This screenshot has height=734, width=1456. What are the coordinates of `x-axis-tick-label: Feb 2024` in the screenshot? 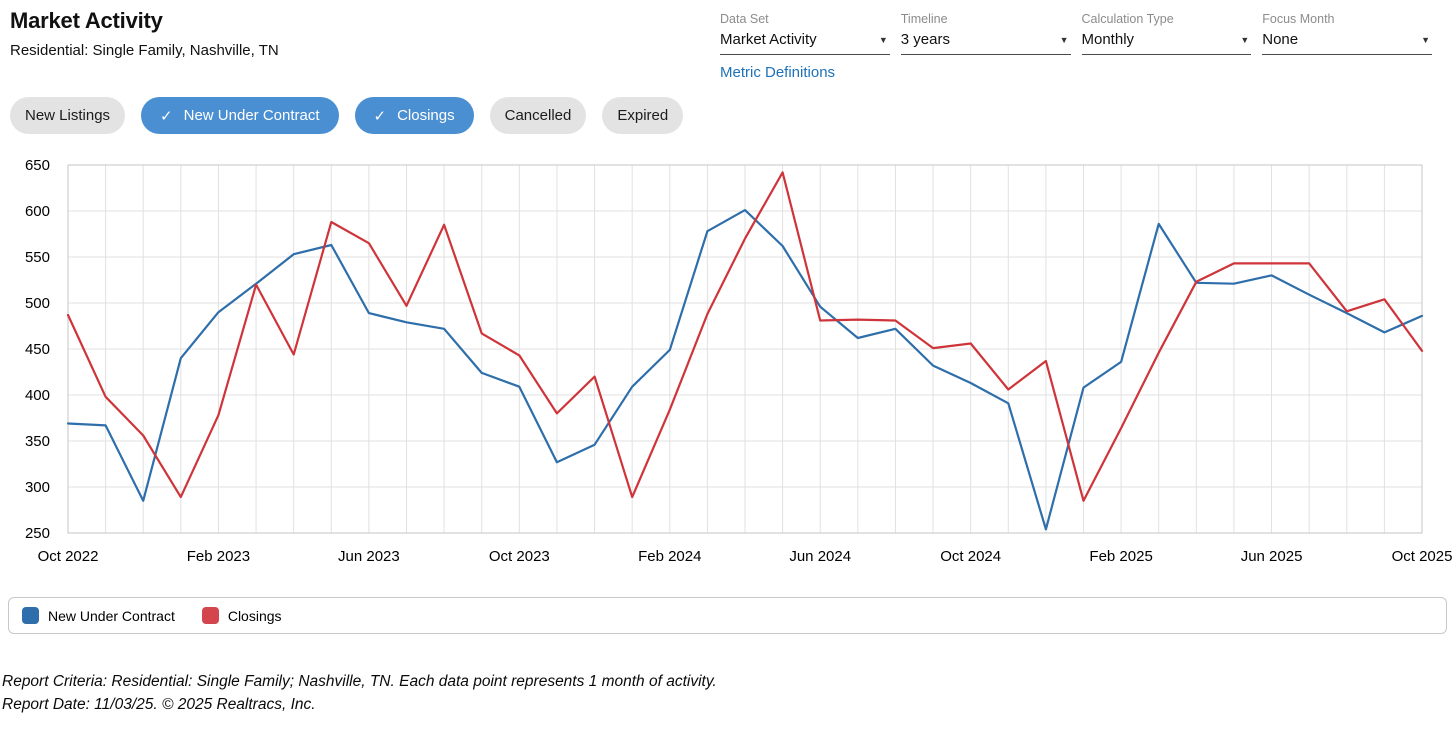 It's located at (669, 556).